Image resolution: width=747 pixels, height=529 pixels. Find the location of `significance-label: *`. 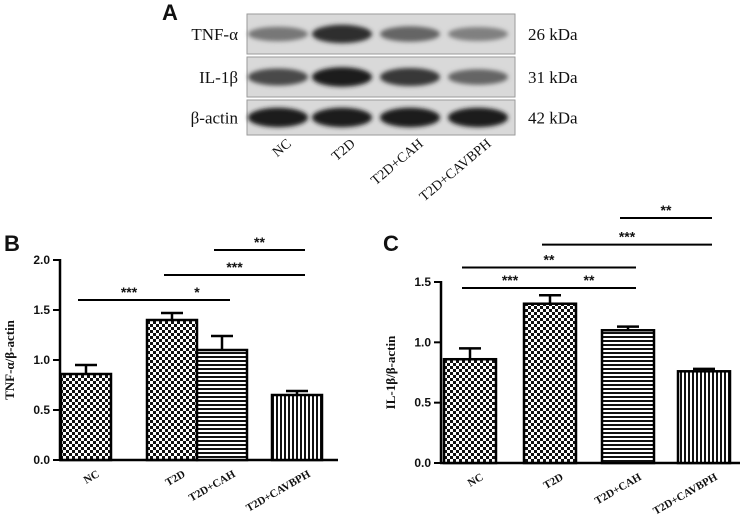

significance-label: * is located at coordinates (197, 292).